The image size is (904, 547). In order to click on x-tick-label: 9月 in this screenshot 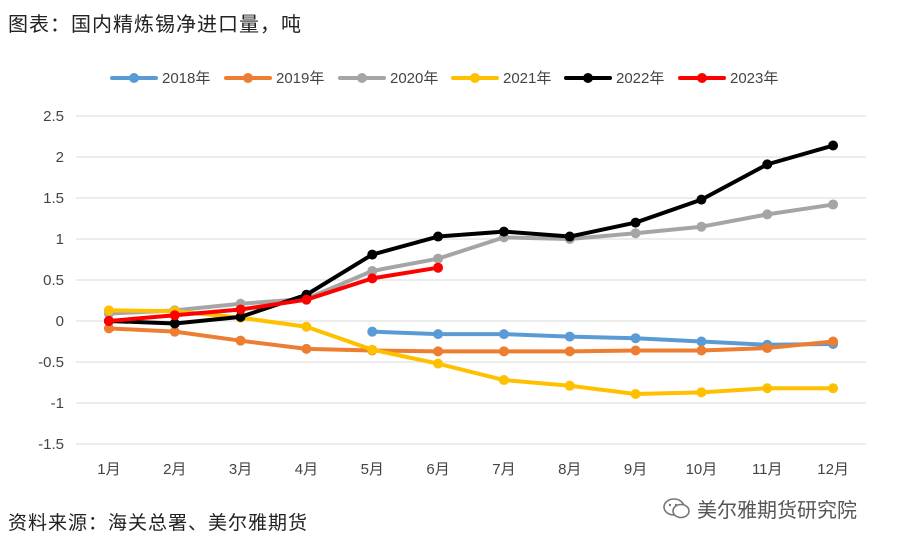, I will do `click(635, 469)`.